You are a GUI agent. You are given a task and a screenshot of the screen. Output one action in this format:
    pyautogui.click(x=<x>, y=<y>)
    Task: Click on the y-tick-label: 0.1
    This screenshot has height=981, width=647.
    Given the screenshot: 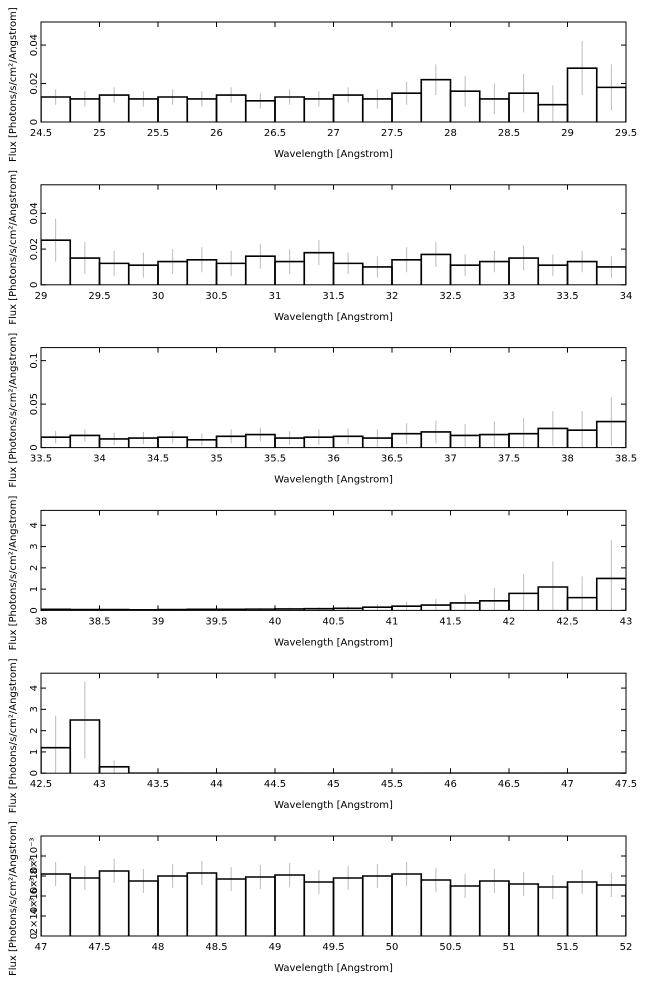 What is the action you would take?
    pyautogui.click(x=34, y=361)
    